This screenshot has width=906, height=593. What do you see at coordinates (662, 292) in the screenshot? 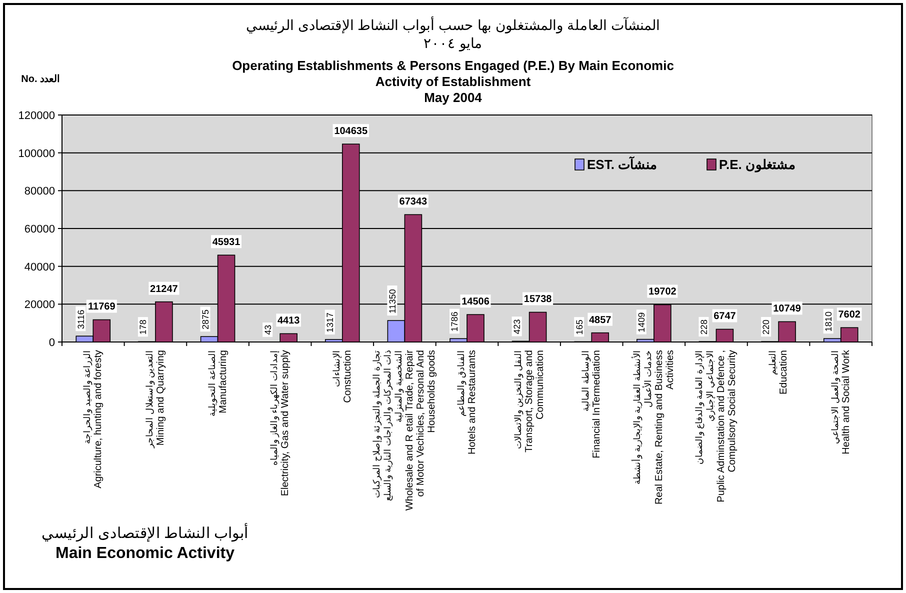
I see `data-label: 19702` at bounding box center [662, 292].